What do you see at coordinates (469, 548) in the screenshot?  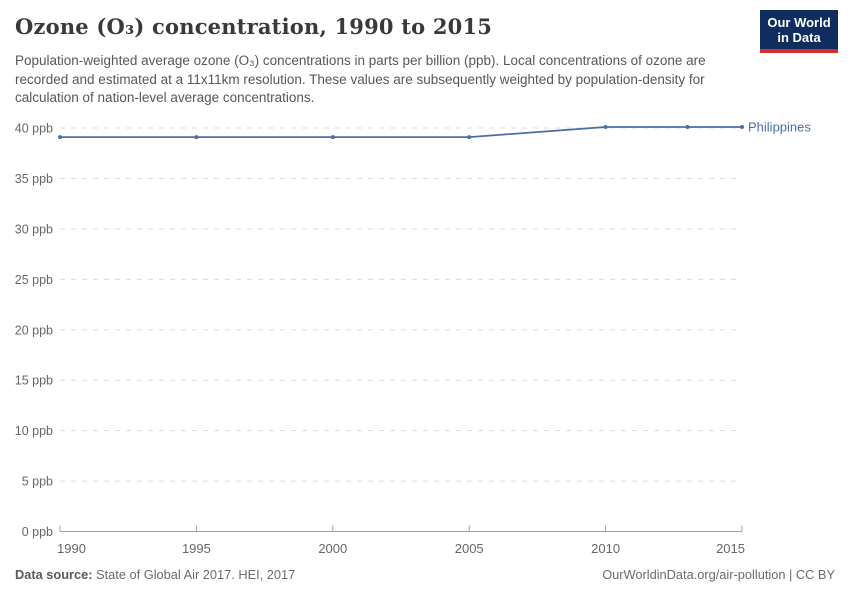 I see `x-tick-label: 2005` at bounding box center [469, 548].